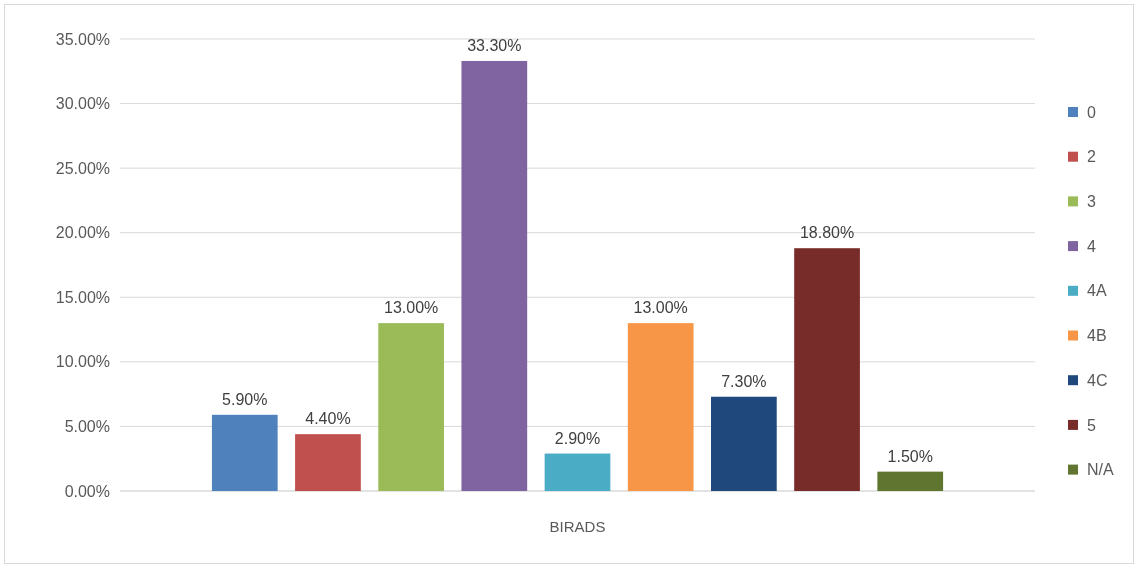 Image resolution: width=1138 pixels, height=568 pixels. I want to click on legend-label: 0, so click(1091, 112).